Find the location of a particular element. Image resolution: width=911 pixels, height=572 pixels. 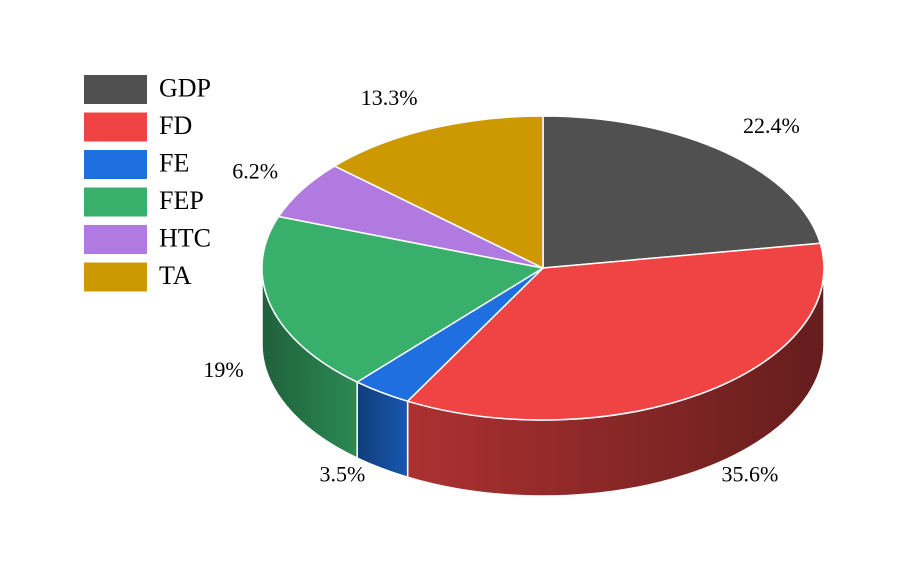

legend-label-gdp: GDP is located at coordinates (185, 87).